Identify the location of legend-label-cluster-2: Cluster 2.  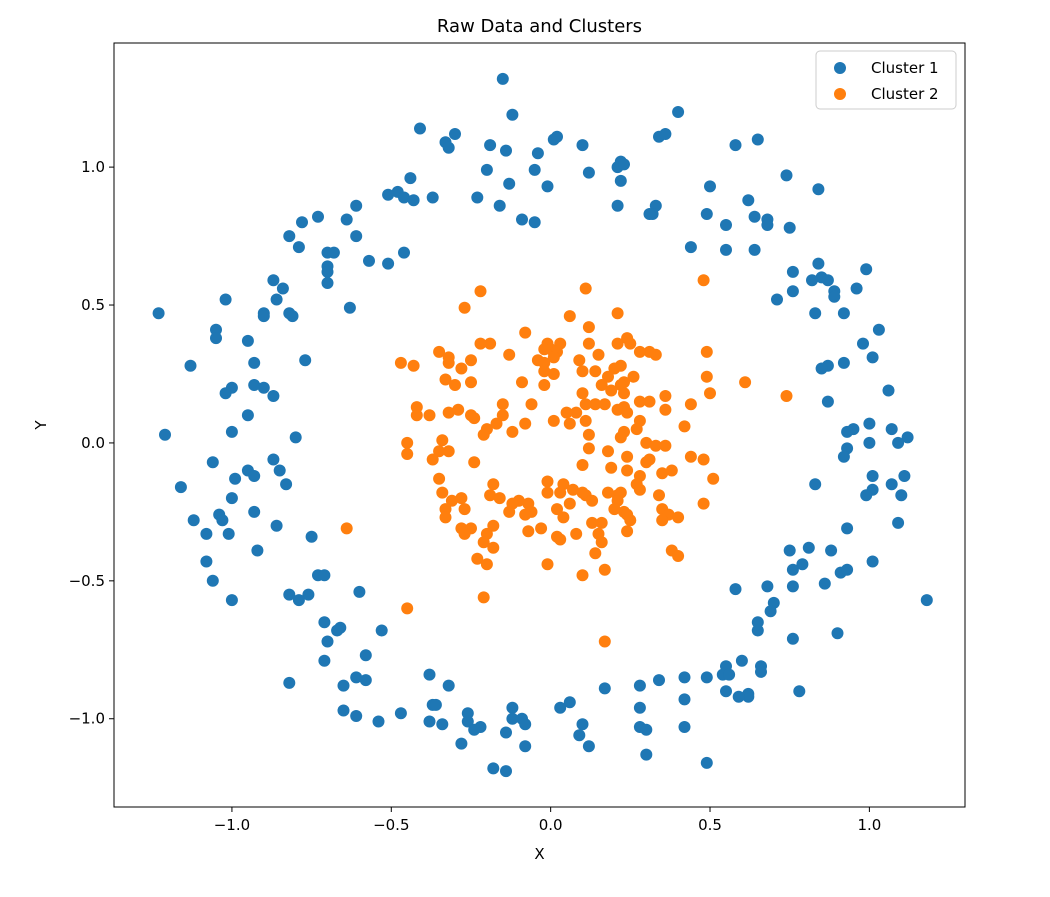
(905, 94).